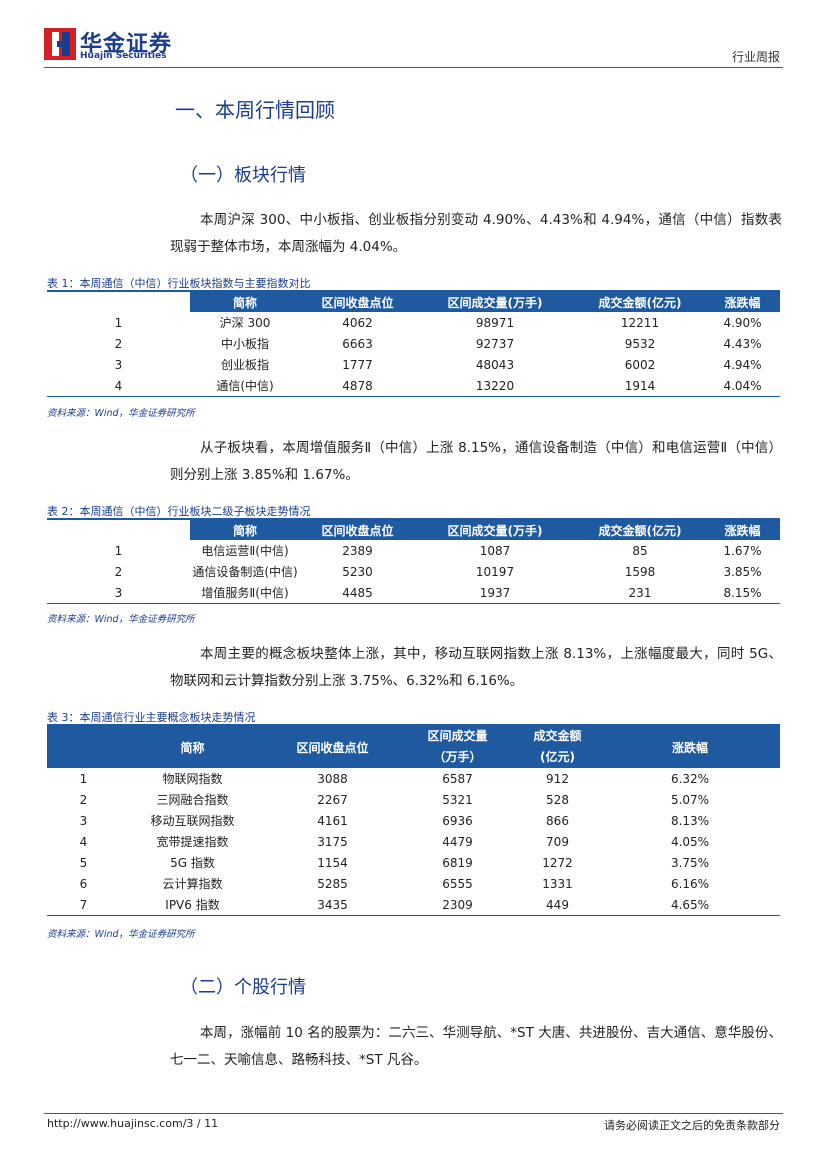 The width and height of the screenshot is (827, 1169). Describe the element at coordinates (243, 987) in the screenshot. I see `subsection-title: （二）个股行情` at that location.